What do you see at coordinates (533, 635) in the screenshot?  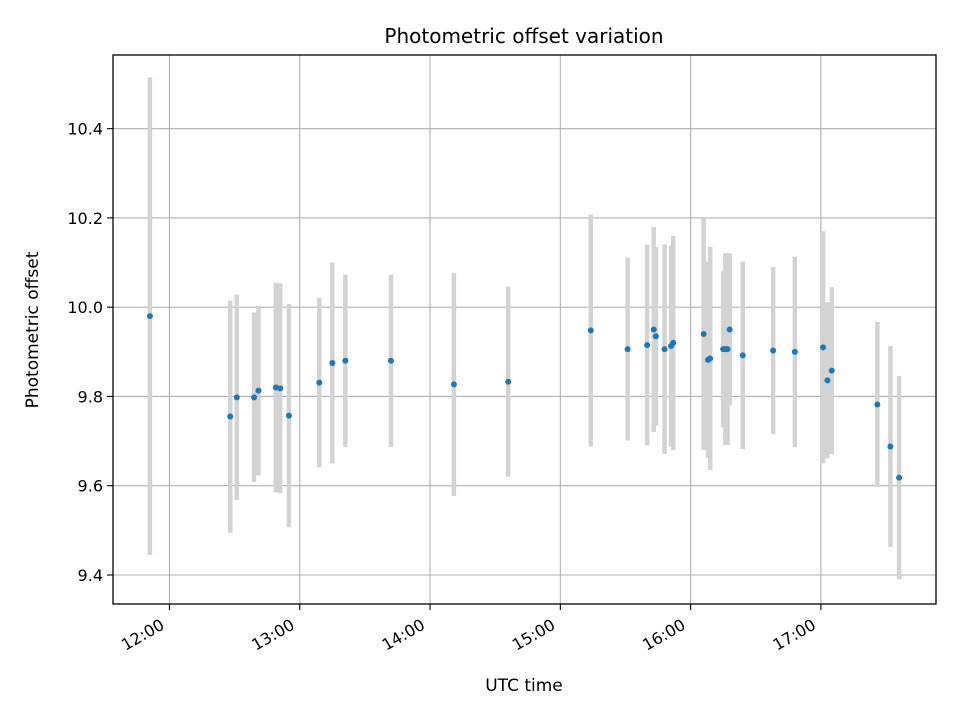 I see `x-tick-label: 15:00` at bounding box center [533, 635].